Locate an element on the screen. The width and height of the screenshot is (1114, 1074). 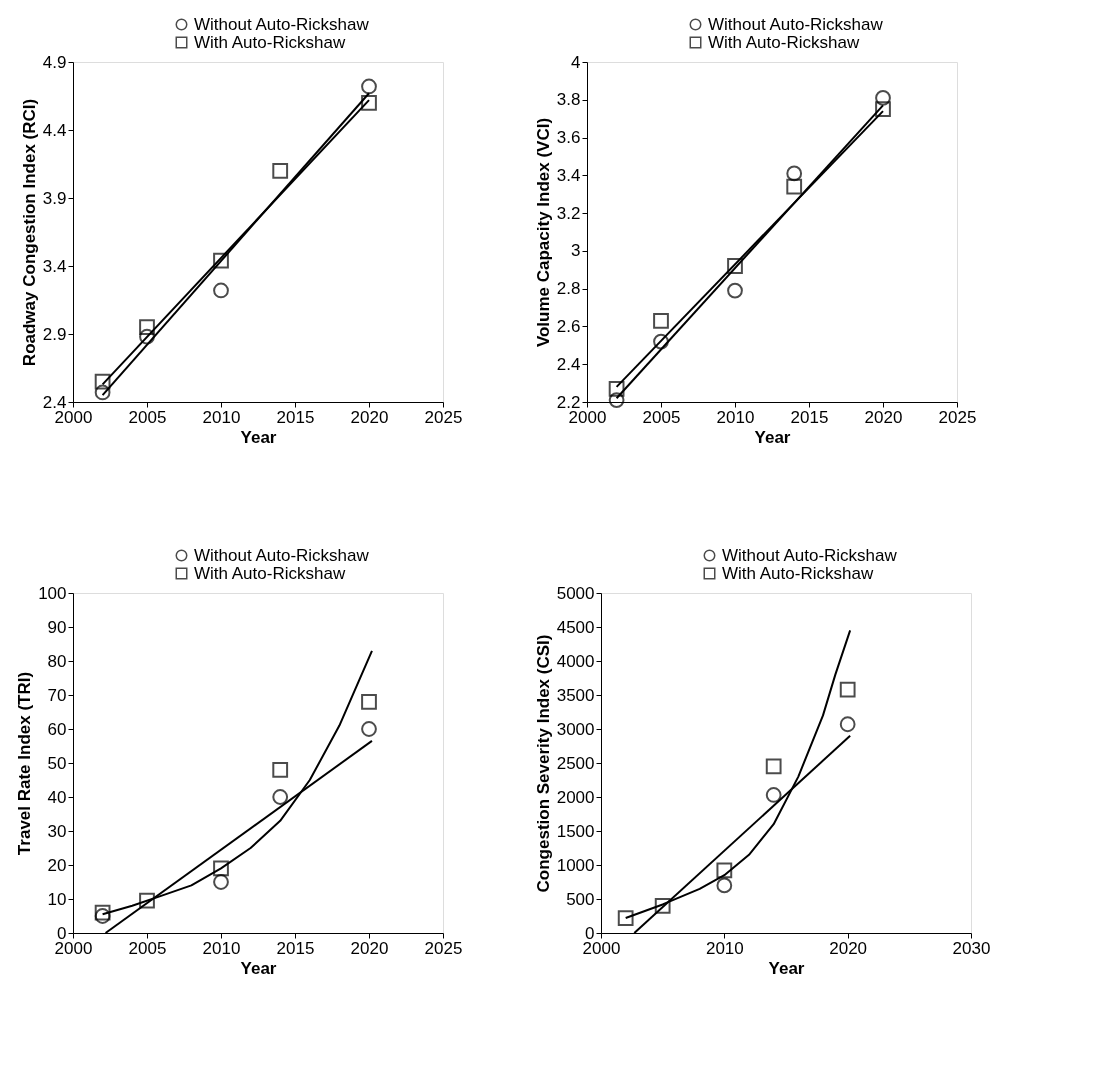
x-tick-label: 2030 is located at coordinates (971, 948).